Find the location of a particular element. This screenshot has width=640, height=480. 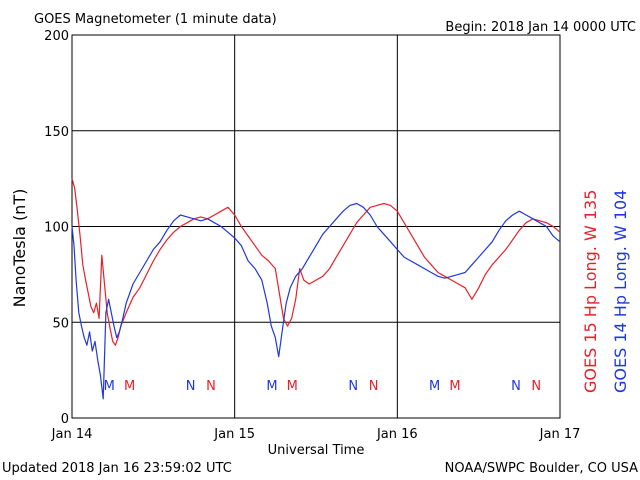

y-tick-label: 0 is located at coordinates (65, 419).